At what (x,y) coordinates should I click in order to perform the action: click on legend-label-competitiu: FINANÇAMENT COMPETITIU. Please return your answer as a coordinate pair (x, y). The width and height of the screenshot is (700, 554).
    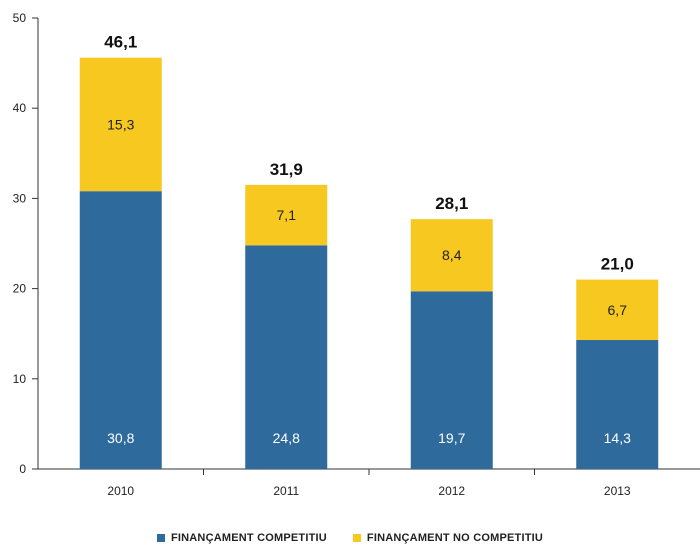
    Looking at the image, I should click on (248, 538).